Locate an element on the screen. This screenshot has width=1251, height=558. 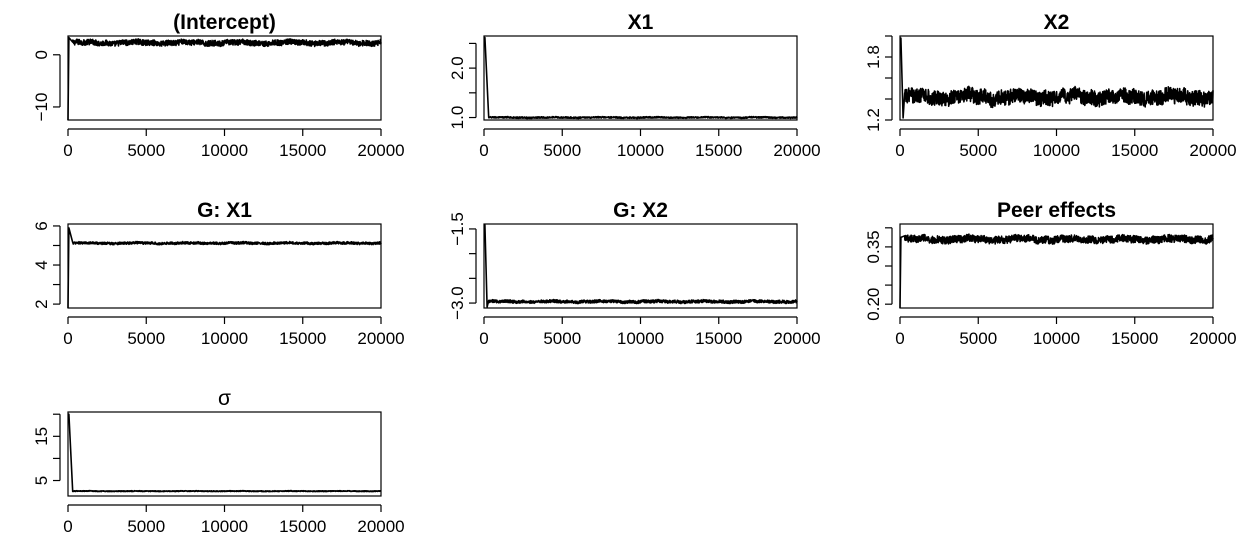
trace-panel-7: σ 0 5000 10000 15000 20000 5 15 is located at coordinates (218, 461).